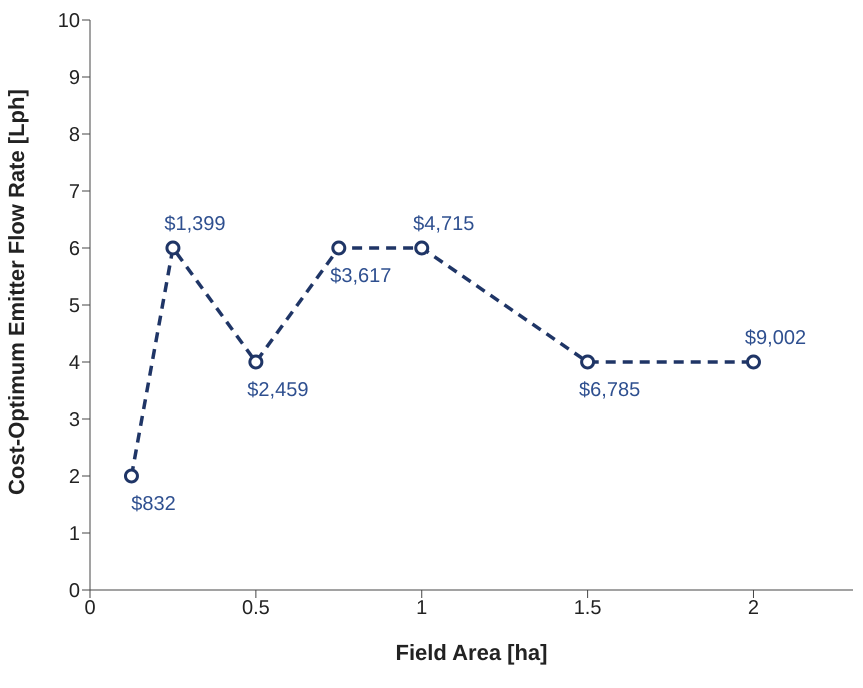 The width and height of the screenshot is (863, 688). Describe the element at coordinates (775, 338) in the screenshot. I see `annotation: $9,002` at that location.